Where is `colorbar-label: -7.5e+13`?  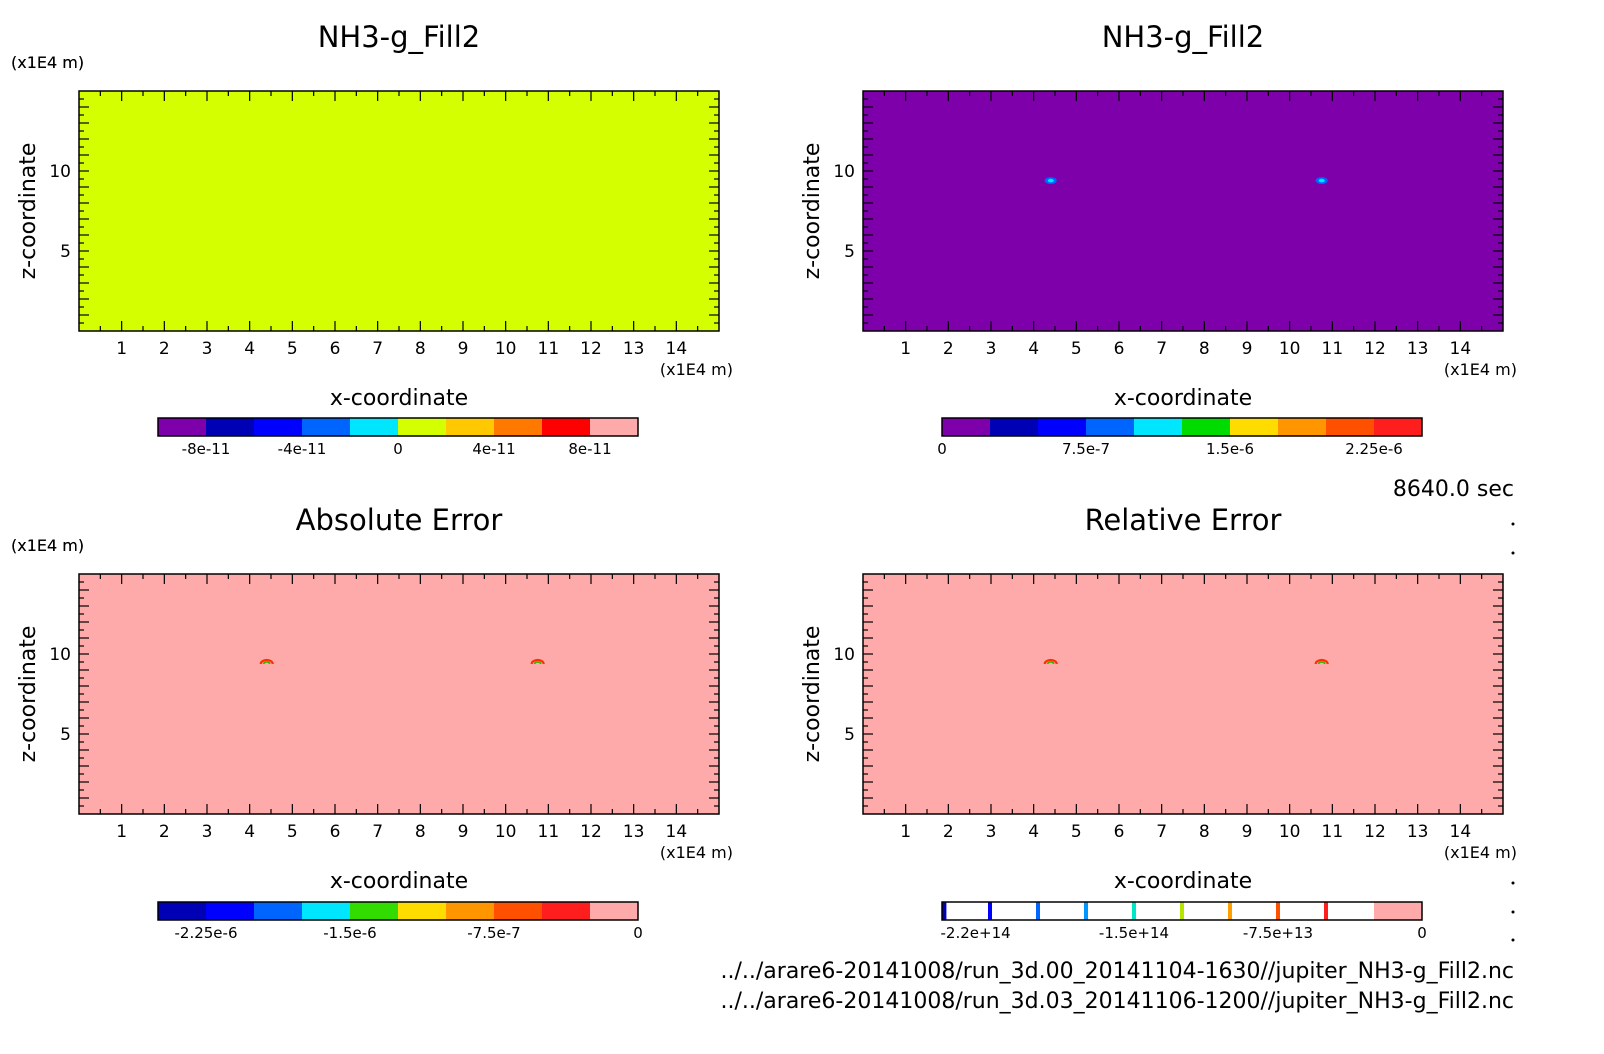
colorbar-label: -7.5e+13 is located at coordinates (1278, 933).